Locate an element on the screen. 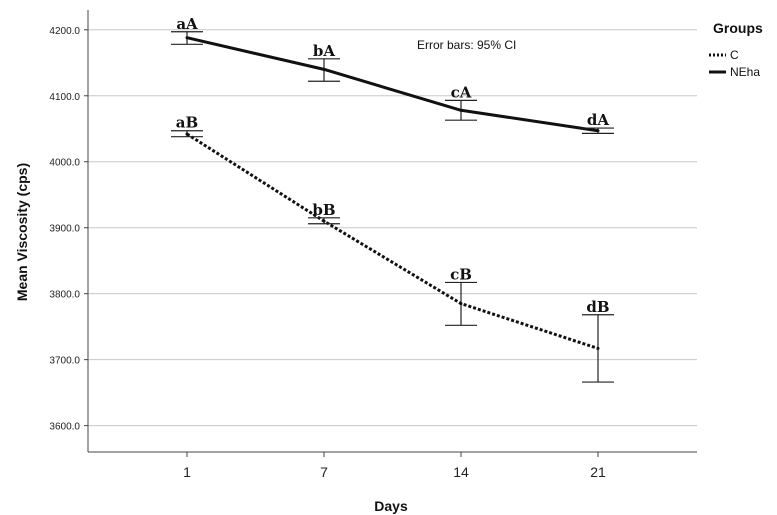  x-axis-title: Days is located at coordinates (391, 506).